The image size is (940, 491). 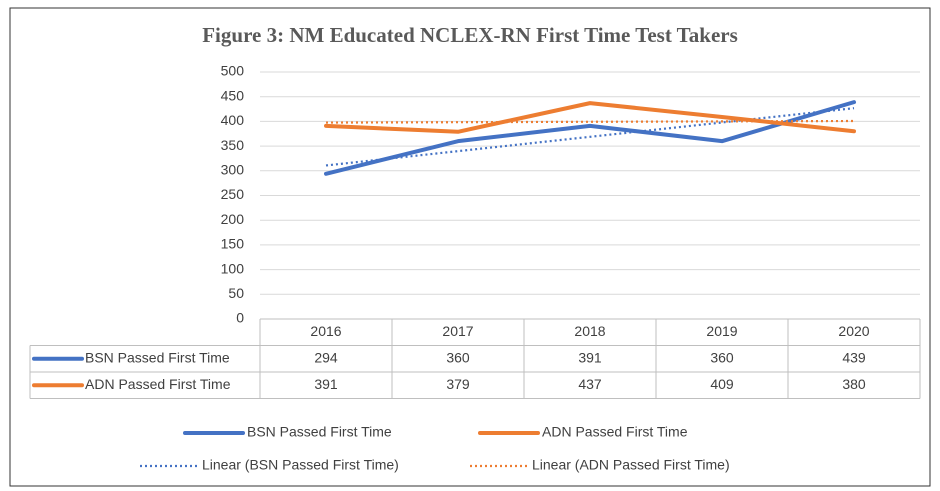 What do you see at coordinates (615, 432) in the screenshot?
I see `legend-label: ADN Passed First Time` at bounding box center [615, 432].